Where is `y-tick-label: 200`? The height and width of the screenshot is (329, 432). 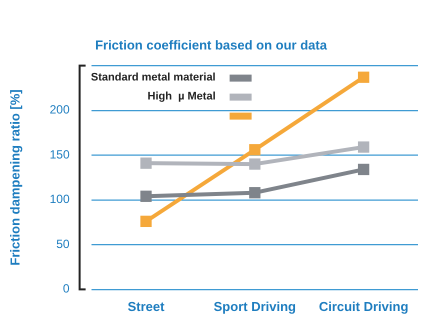 y-tick-label: 200 is located at coordinates (60, 109).